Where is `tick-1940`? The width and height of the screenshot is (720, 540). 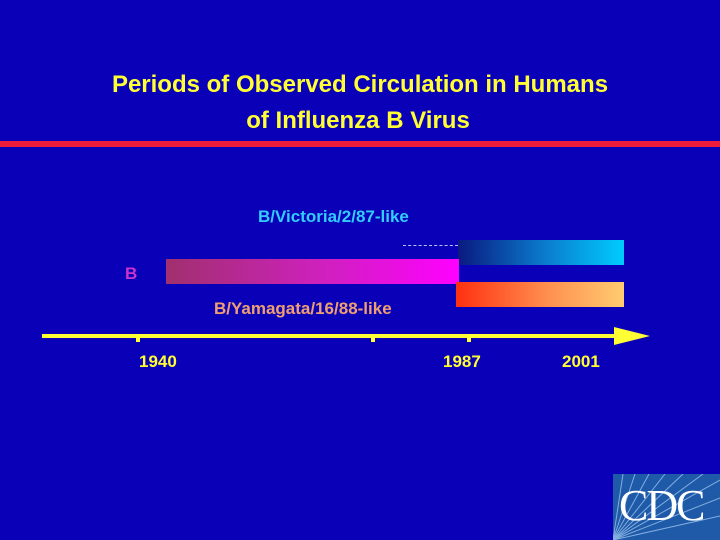 tick-1940 is located at coordinates (138, 339).